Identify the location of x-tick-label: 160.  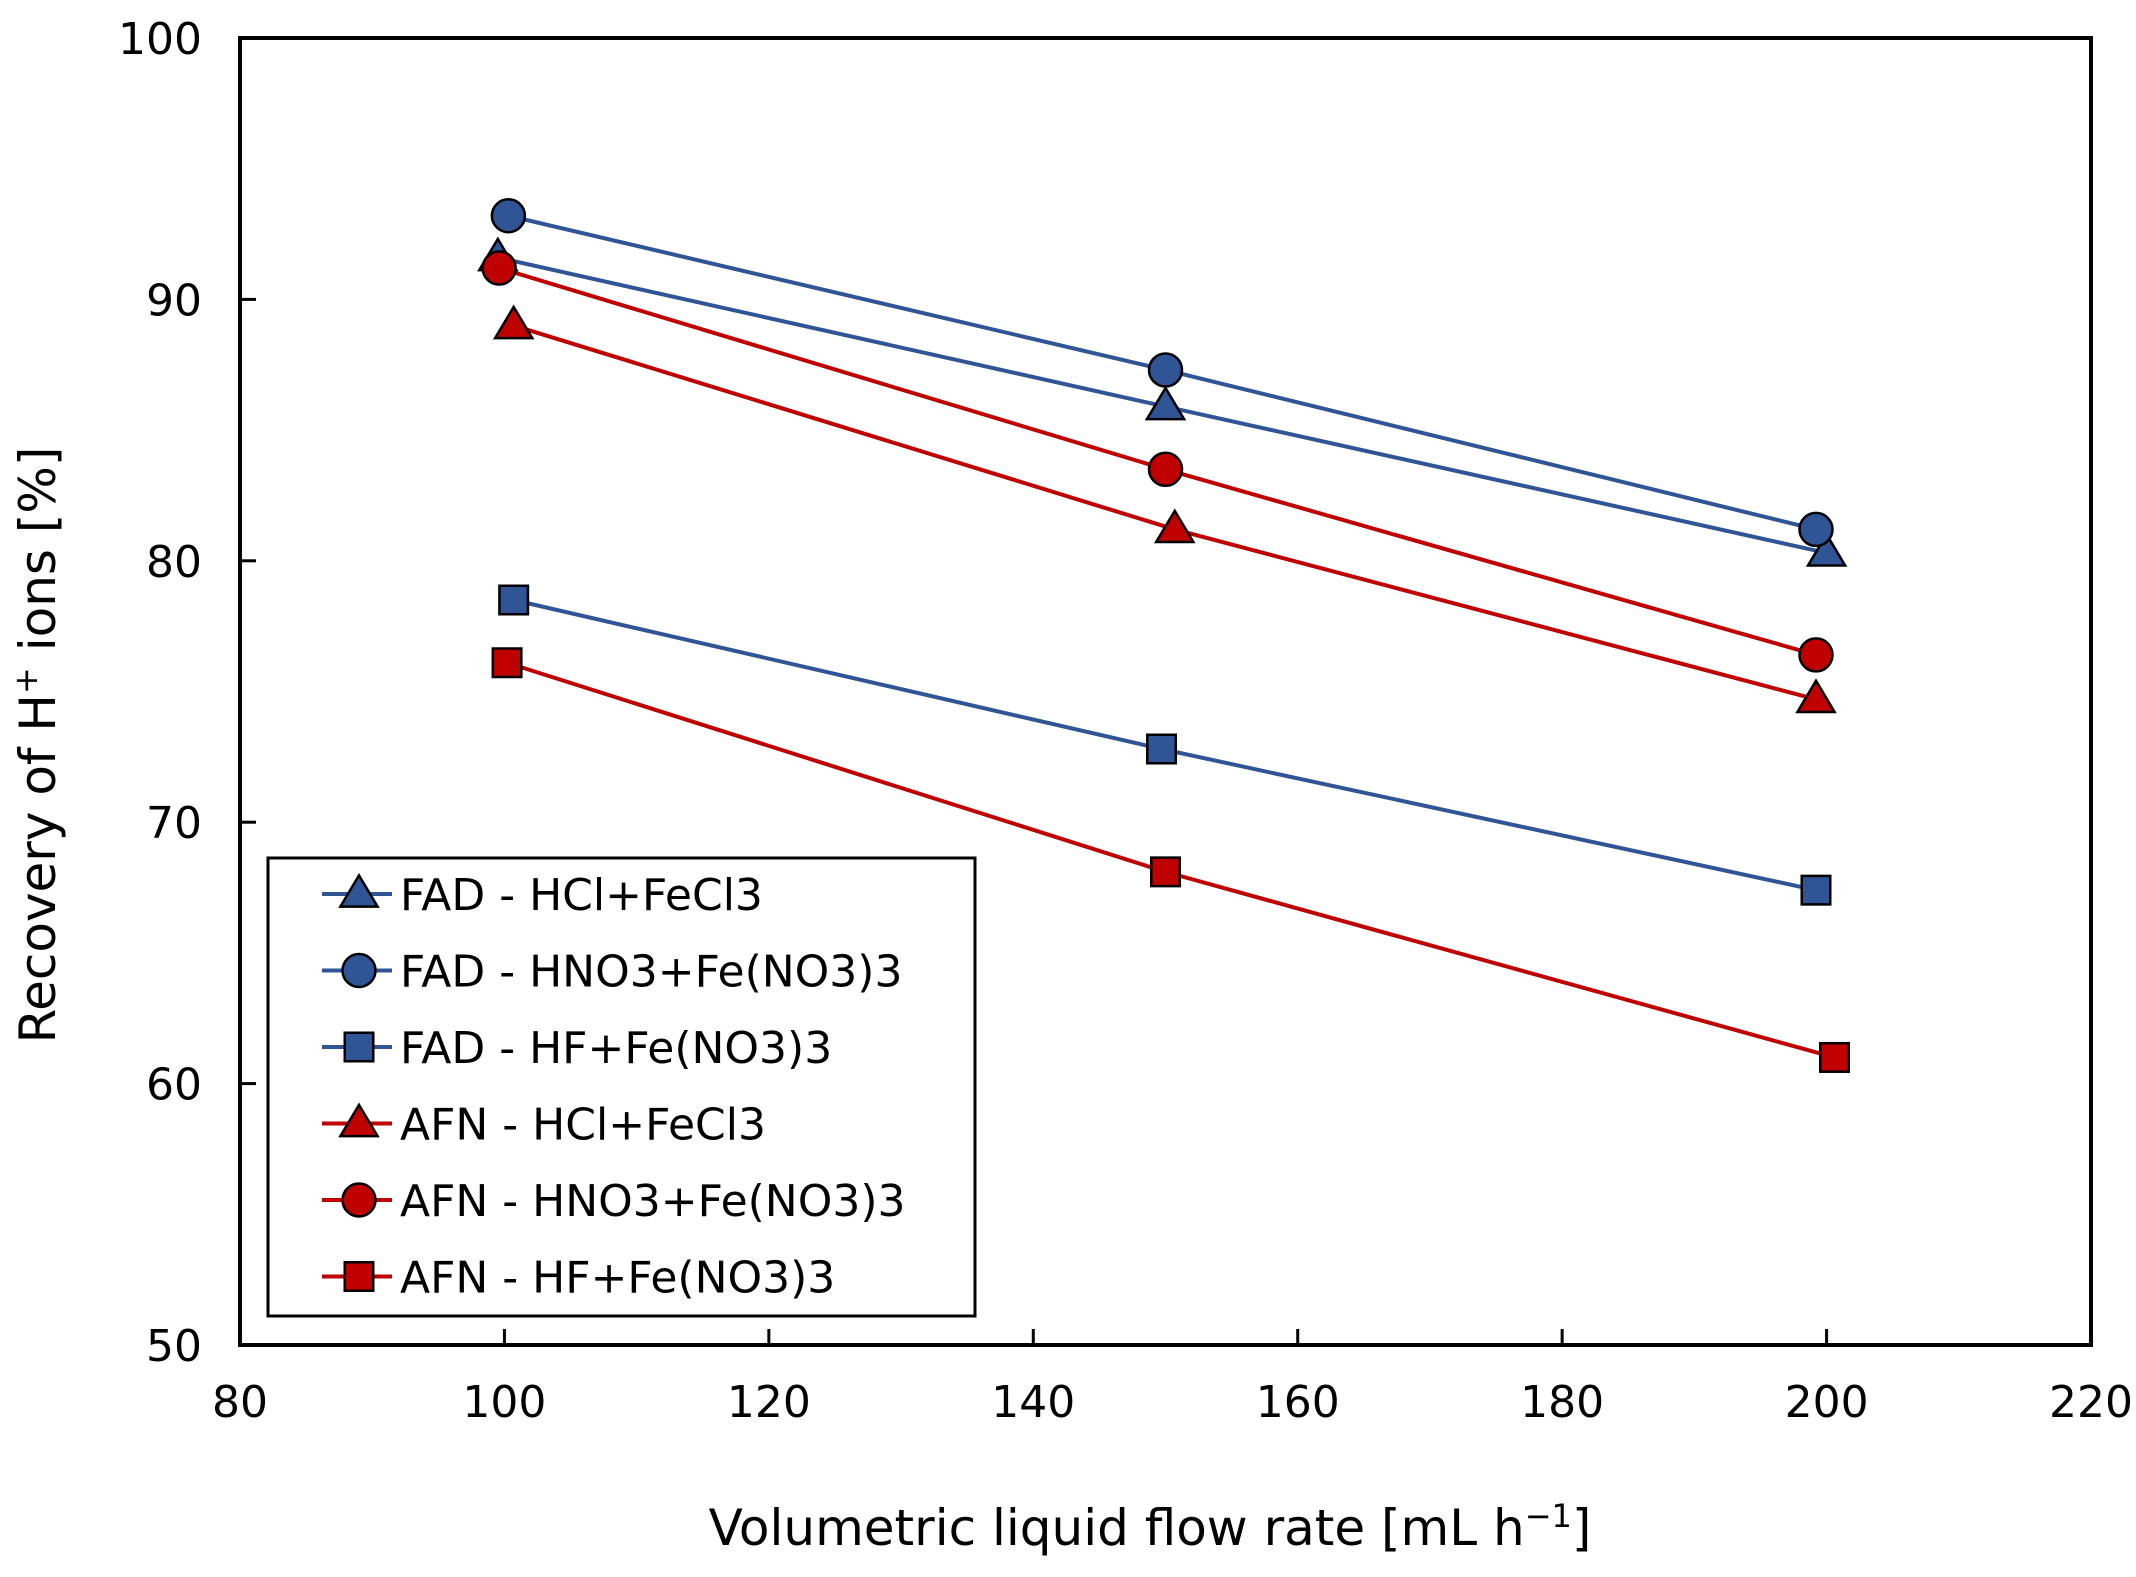
(1298, 1402).